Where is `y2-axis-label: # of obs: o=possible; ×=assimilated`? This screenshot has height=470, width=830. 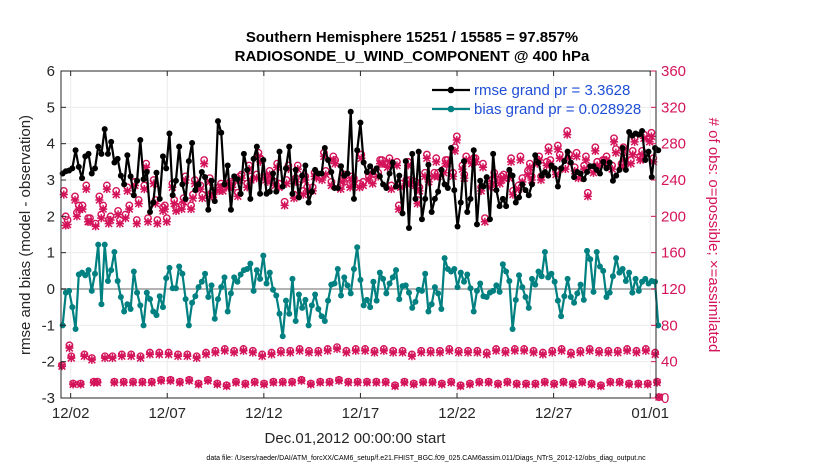 y2-axis-label: # of obs: o=possible; ×=assimilated is located at coordinates (713, 235).